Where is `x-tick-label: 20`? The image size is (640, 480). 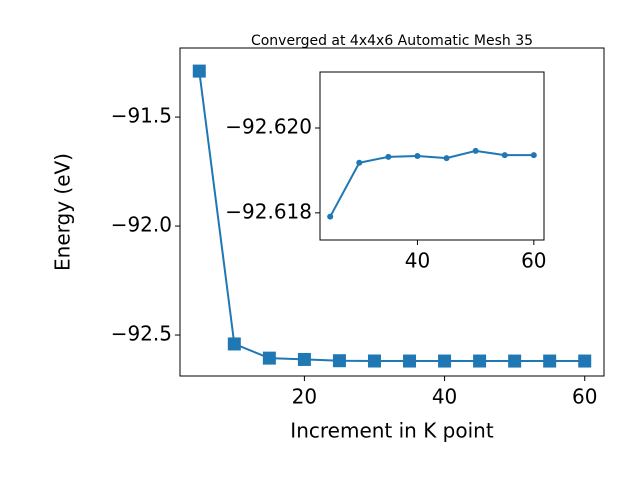 x-tick-label: 20 is located at coordinates (304, 397).